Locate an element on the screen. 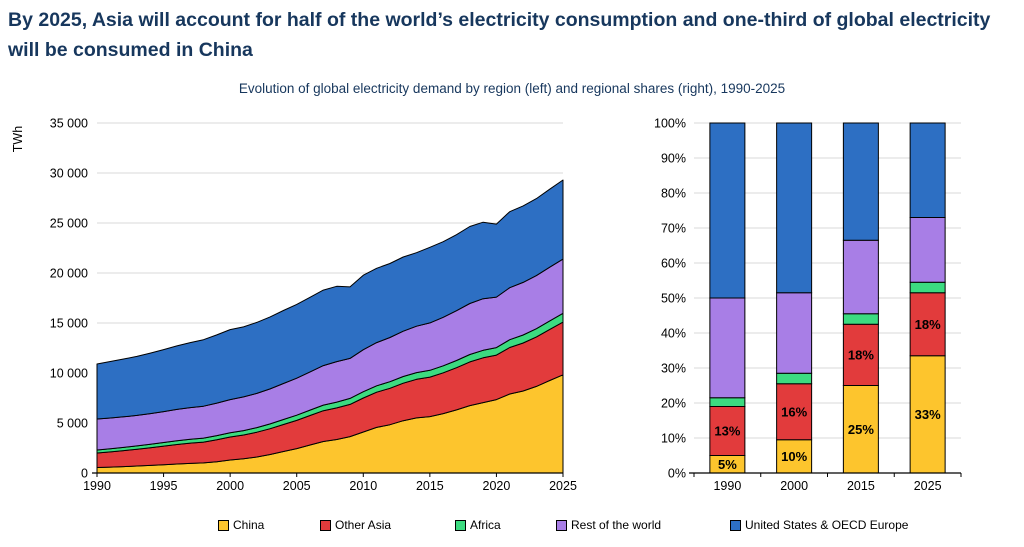 This screenshot has width=1024, height=547. x-tick-label: 2020 is located at coordinates (497, 486).